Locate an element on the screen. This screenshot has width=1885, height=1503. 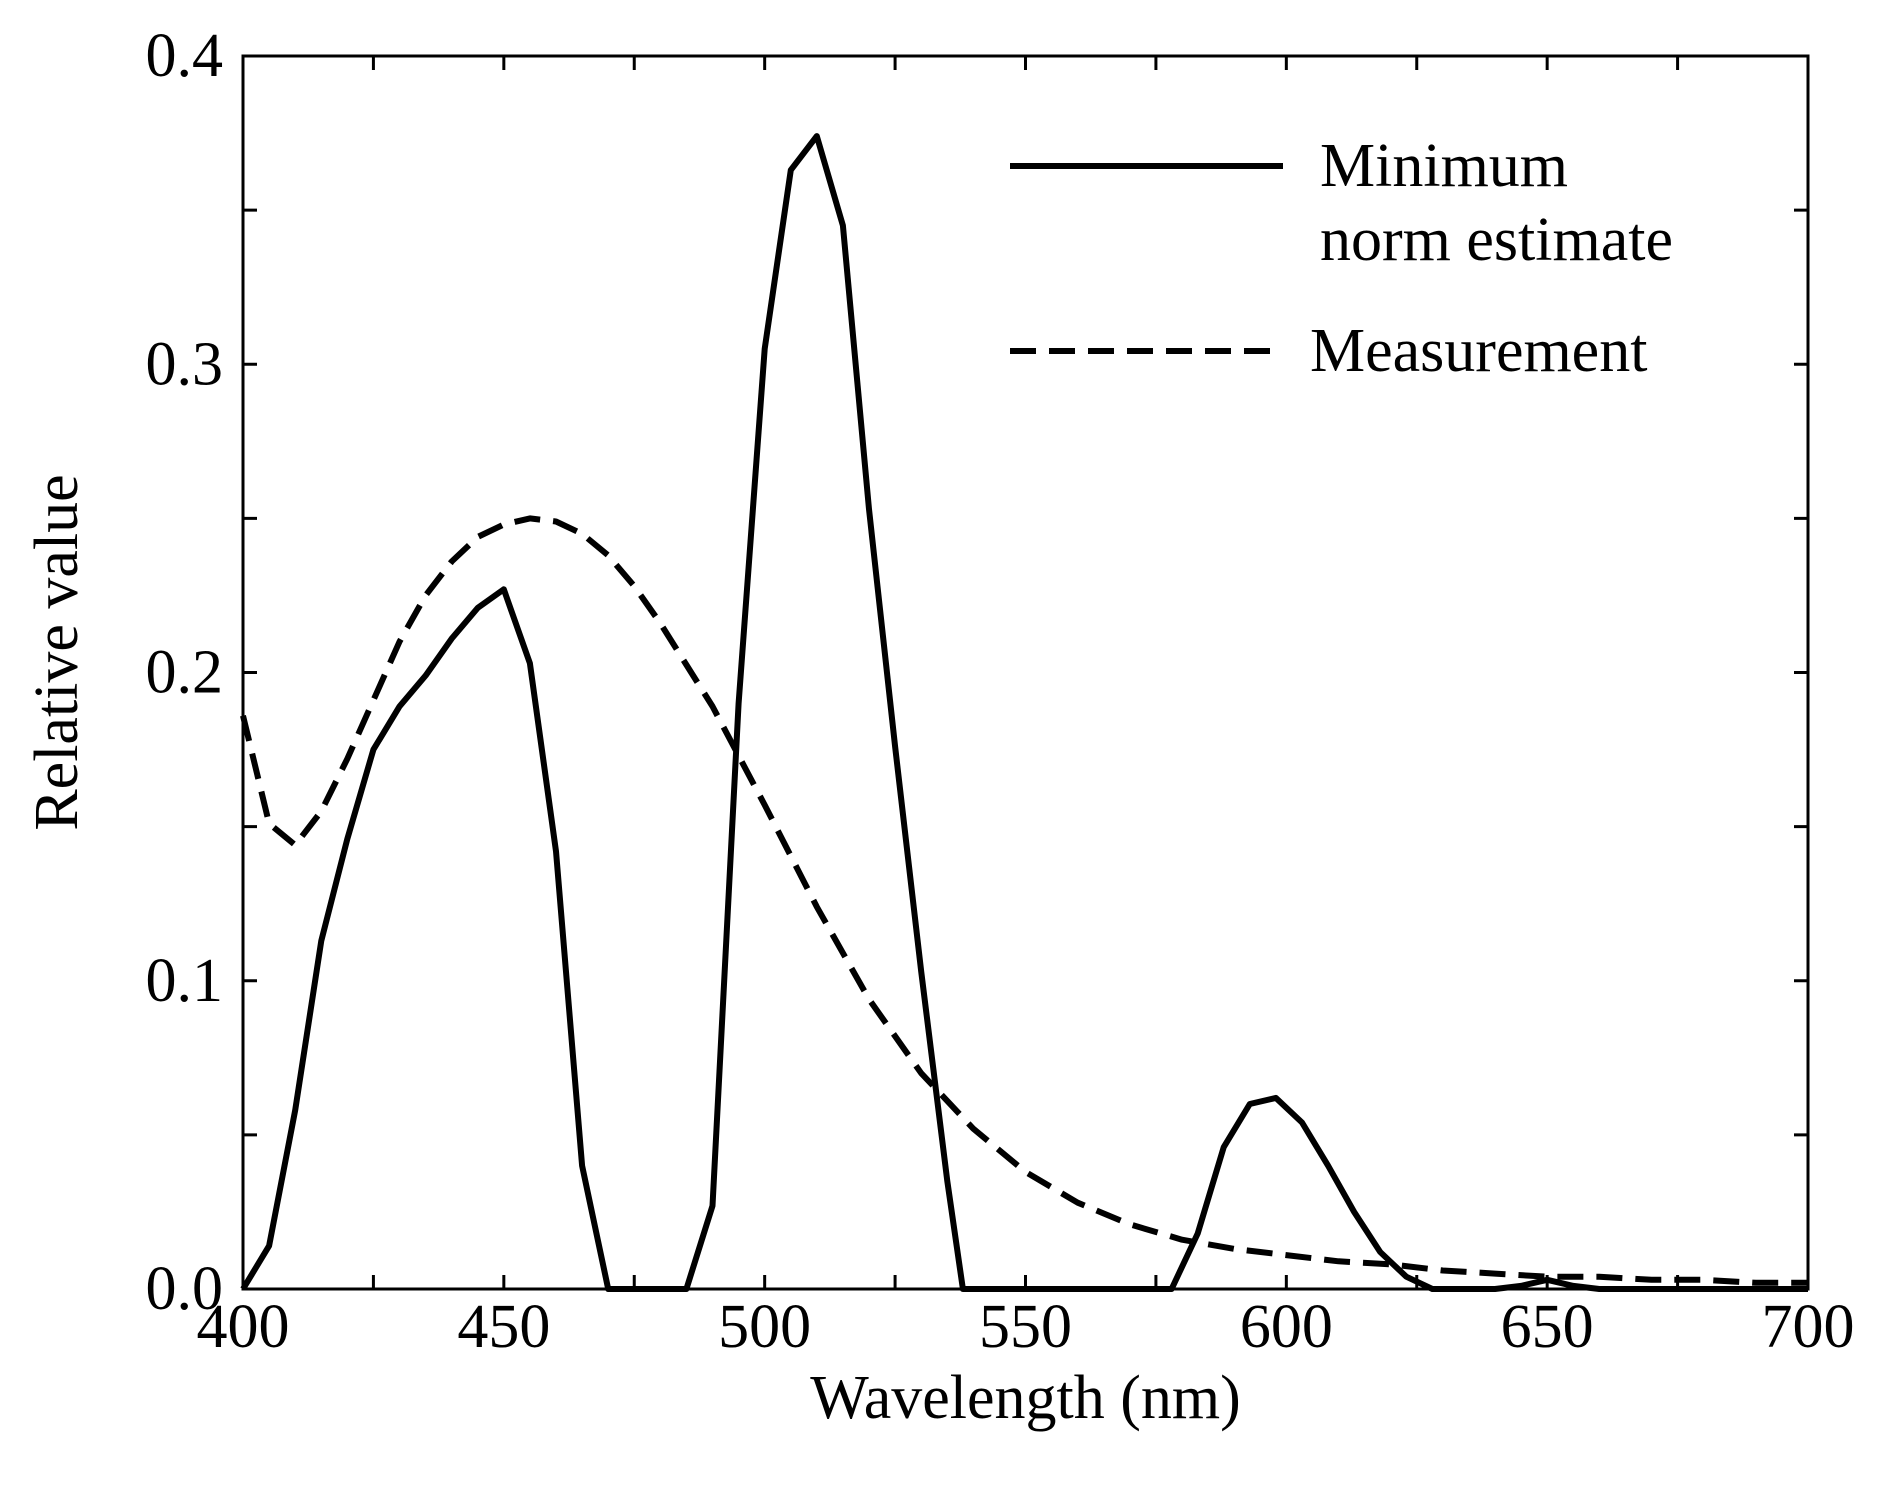
y-tick-label: 0.0 is located at coordinates (185, 1289).